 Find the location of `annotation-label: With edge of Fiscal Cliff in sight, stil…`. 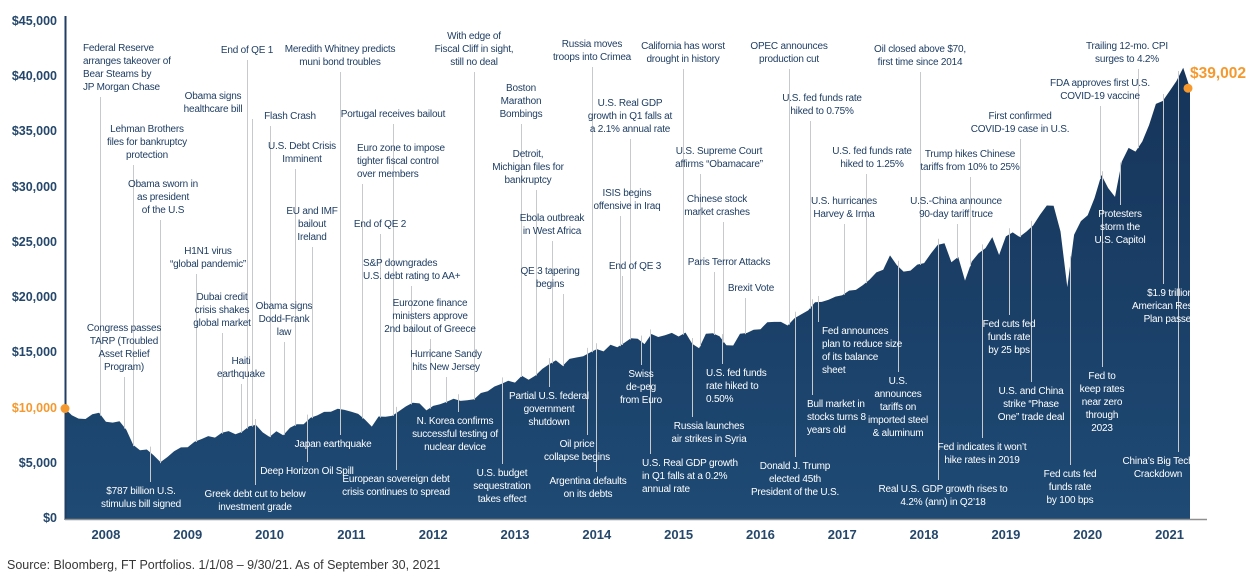

annotation-label: With edge of Fiscal Cliff in sight, stil… is located at coordinates (474, 49).